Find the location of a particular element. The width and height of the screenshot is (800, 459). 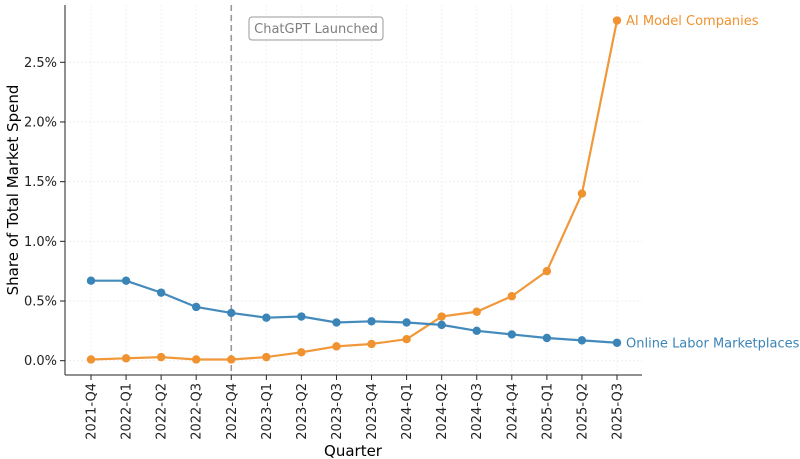

annotation-label: ChatGPT Launched is located at coordinates (316, 29).